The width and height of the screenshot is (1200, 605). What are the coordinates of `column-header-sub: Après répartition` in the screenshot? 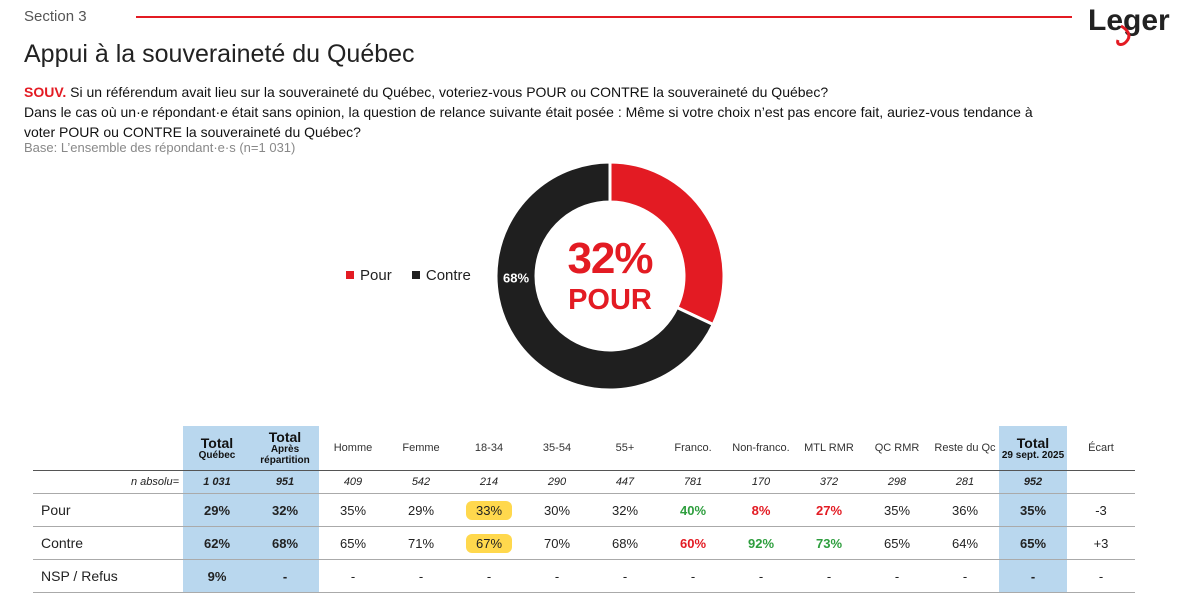 It's located at (285, 455).